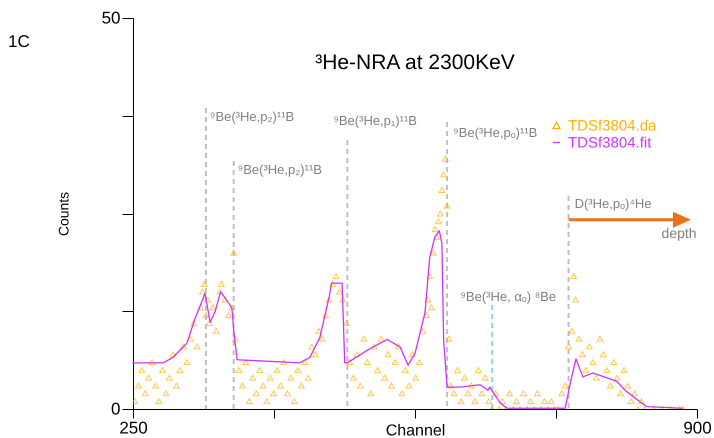 The width and height of the screenshot is (714, 438). Describe the element at coordinates (610, 143) in the screenshot. I see `legend-label: TDSf3804.fit` at that location.